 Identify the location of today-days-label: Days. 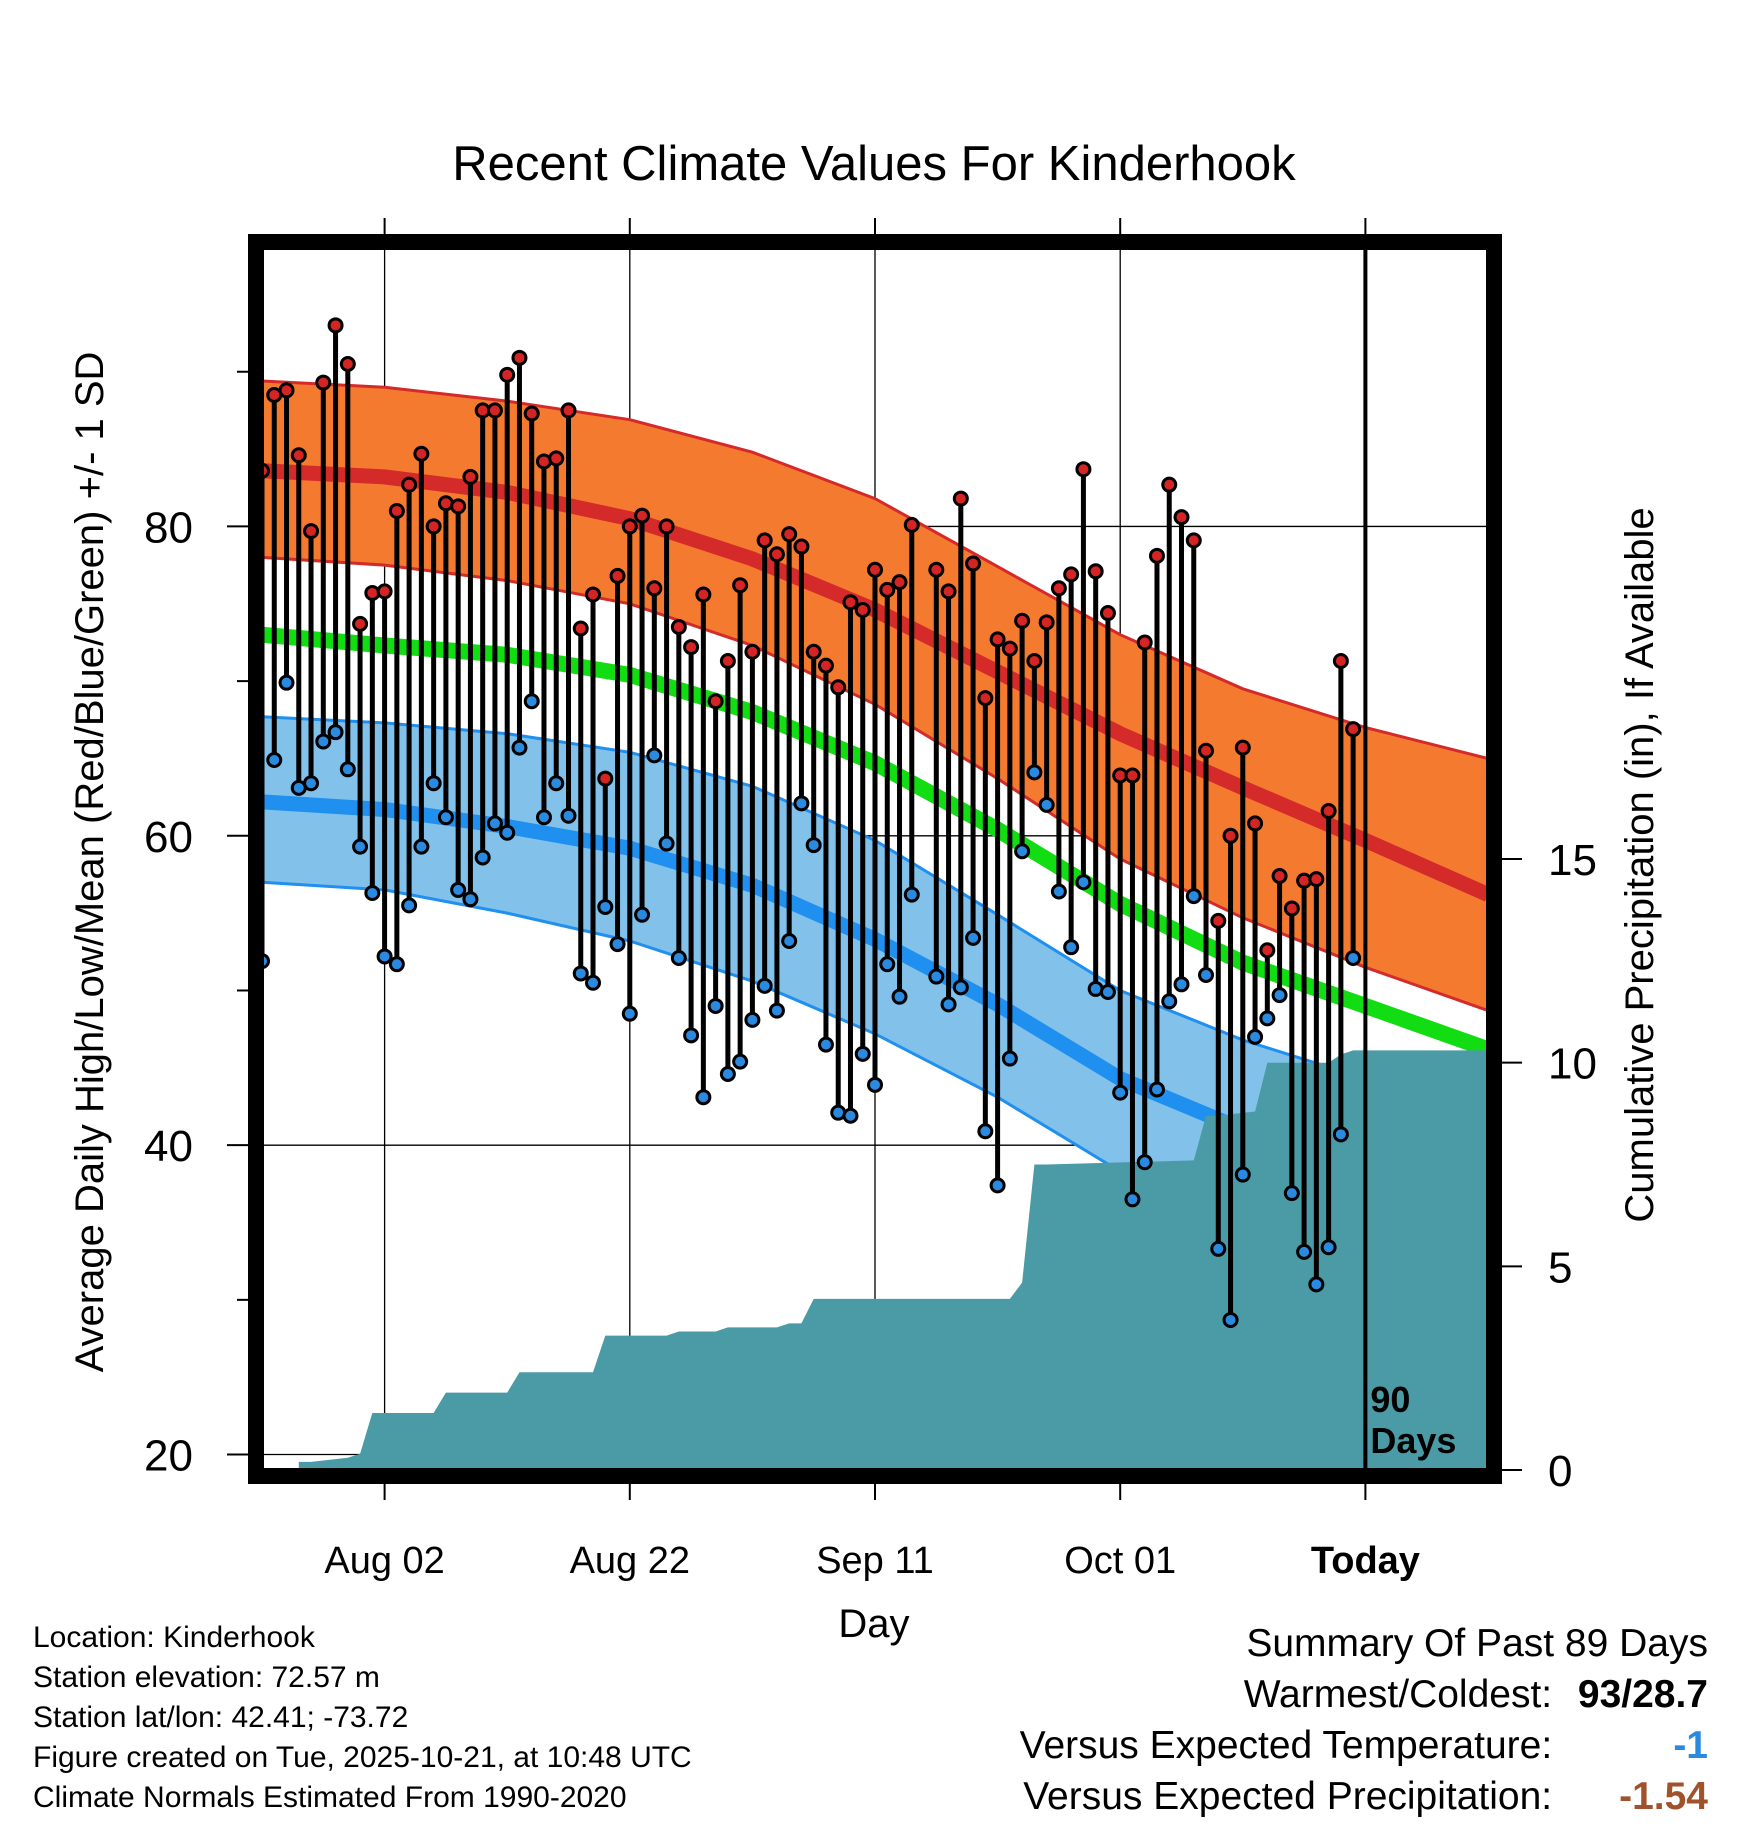
(1413, 1440).